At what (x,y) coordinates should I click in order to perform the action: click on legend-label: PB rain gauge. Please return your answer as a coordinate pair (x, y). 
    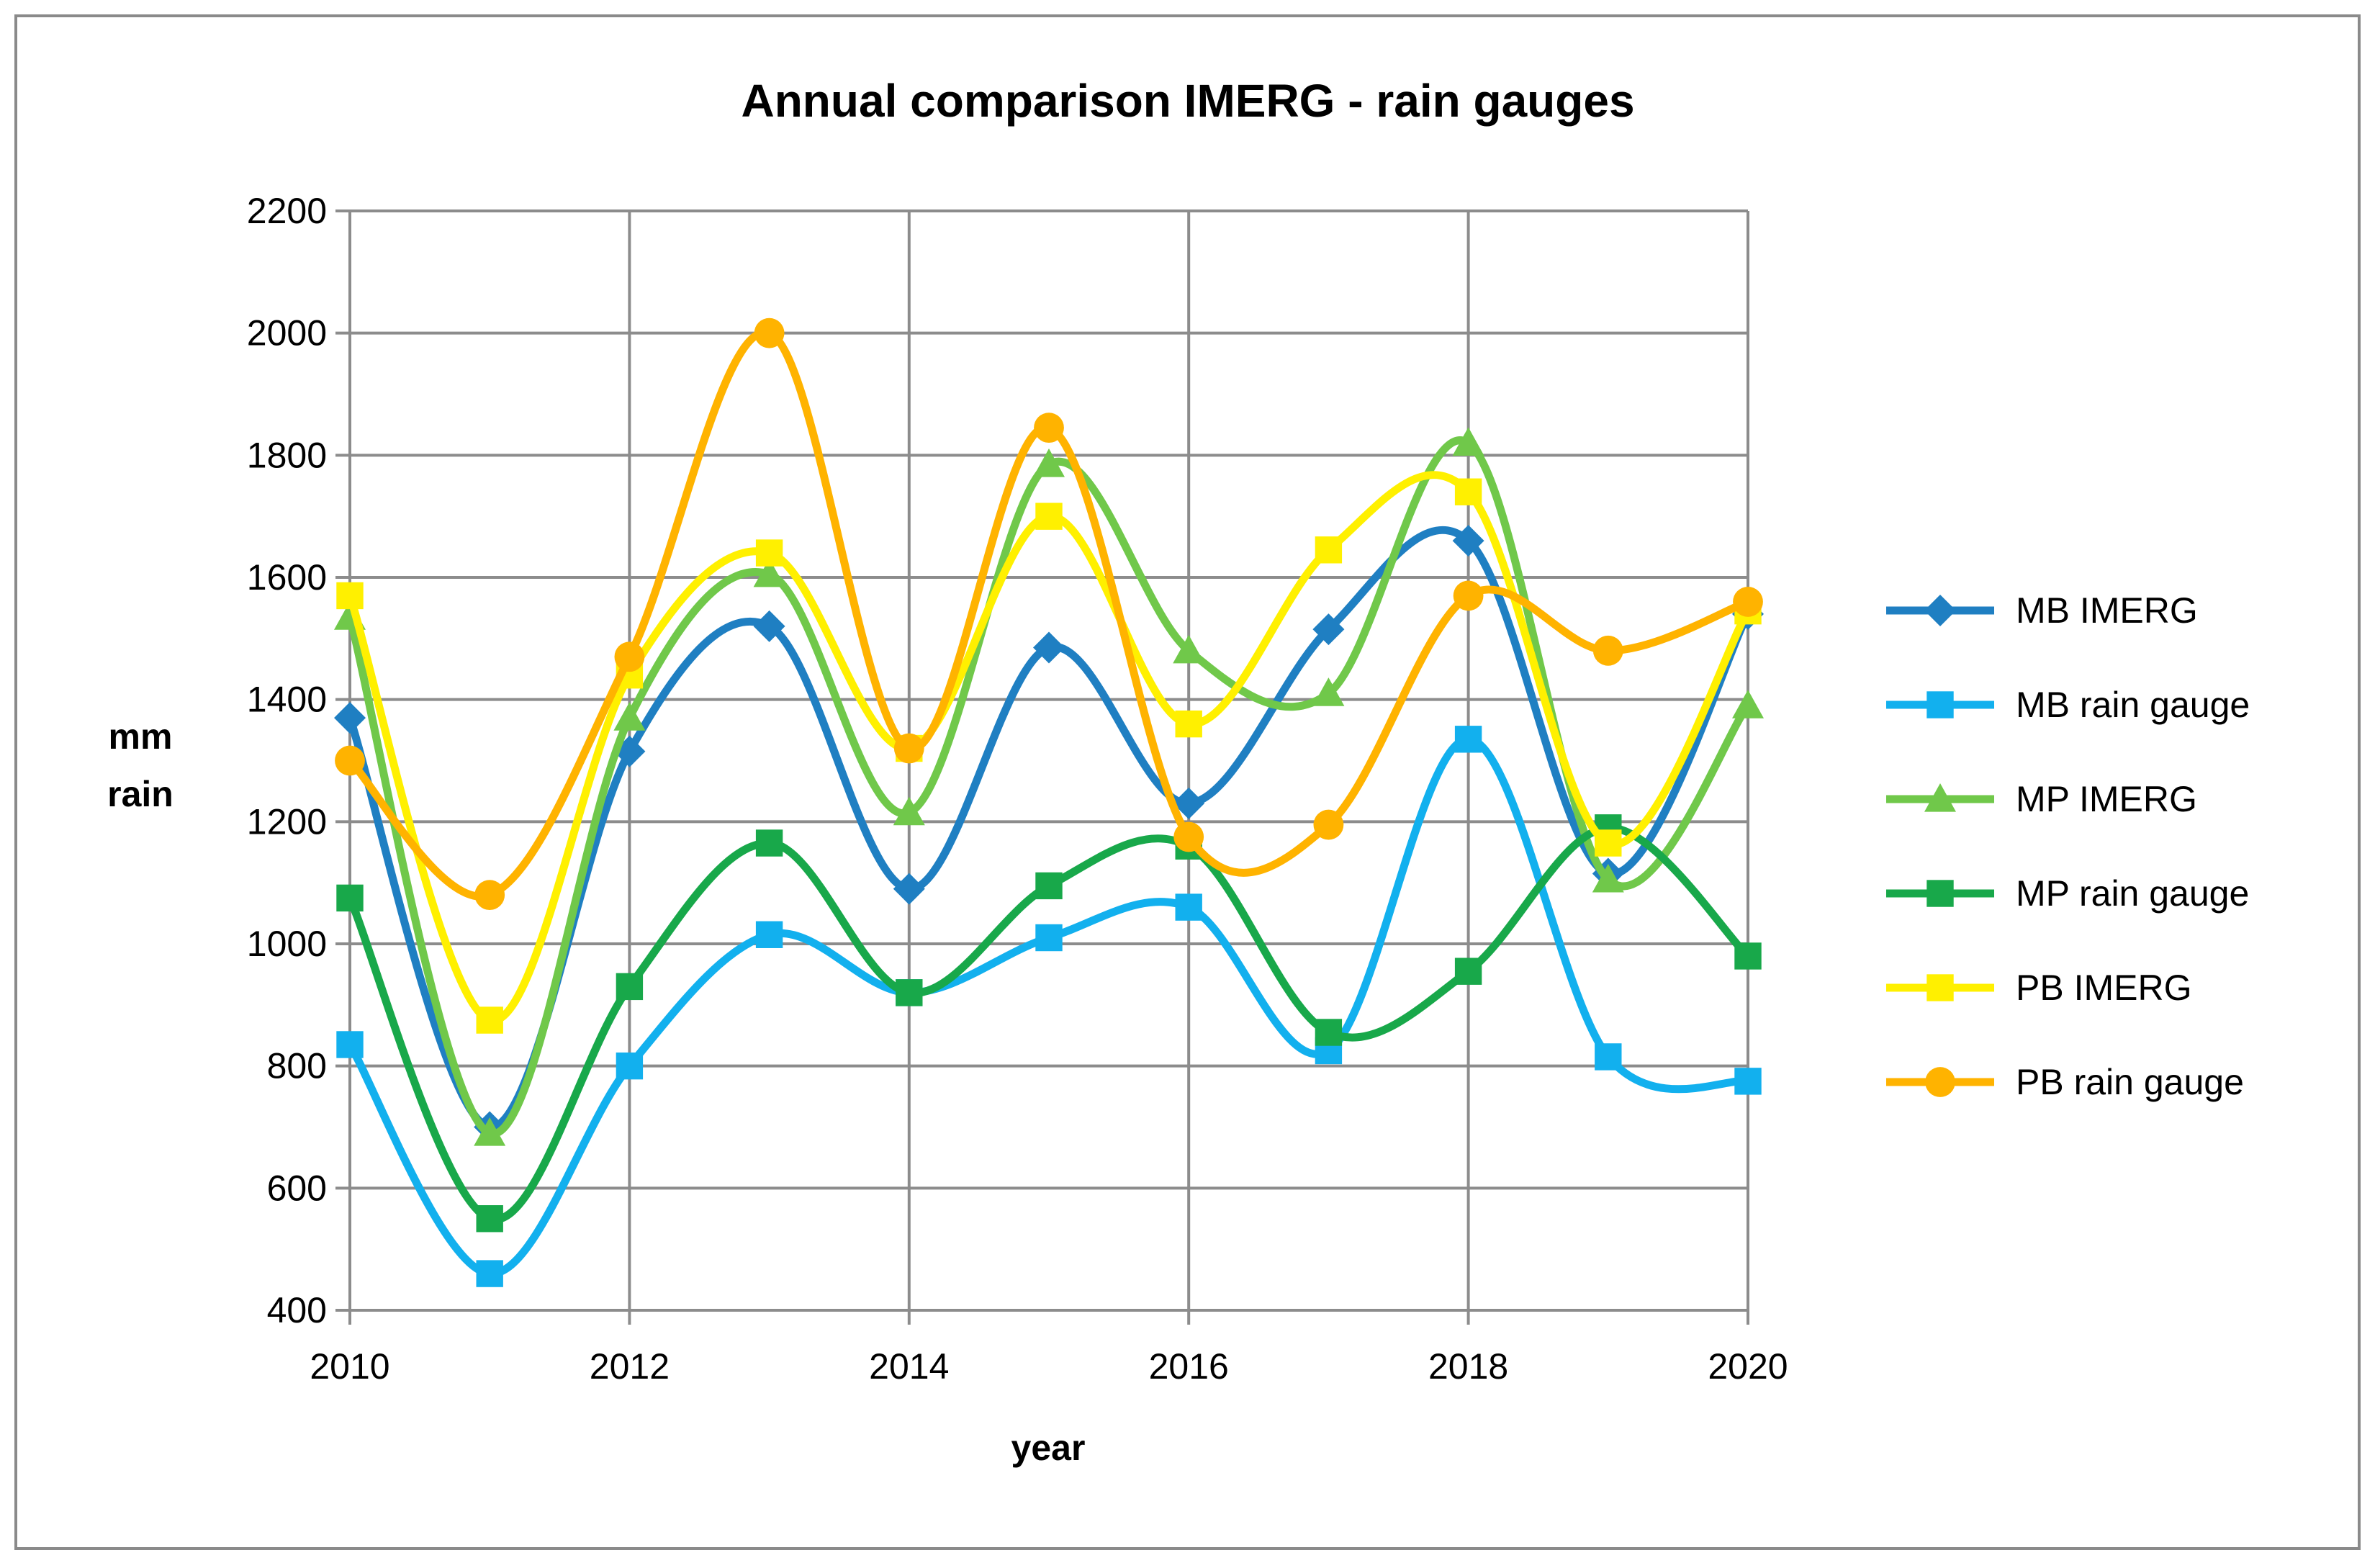
    Looking at the image, I should click on (2130, 1082).